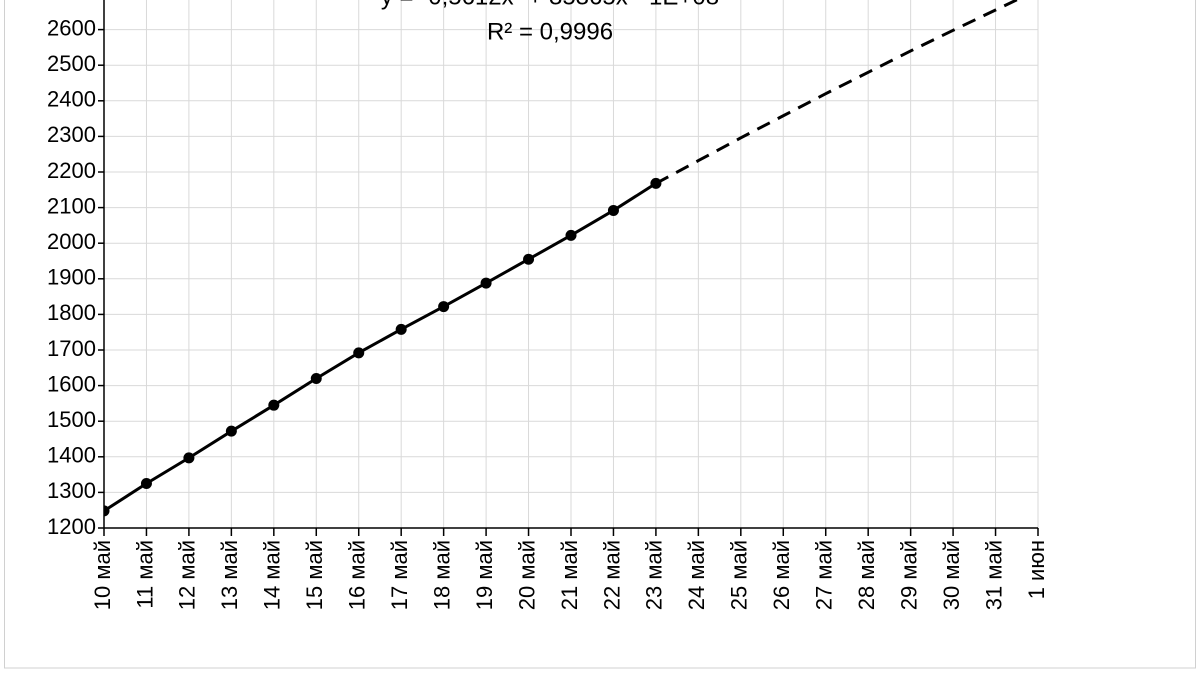 The width and height of the screenshot is (1200, 675). What do you see at coordinates (71, 170) in the screenshot?
I see `y-tick-label: 2200` at bounding box center [71, 170].